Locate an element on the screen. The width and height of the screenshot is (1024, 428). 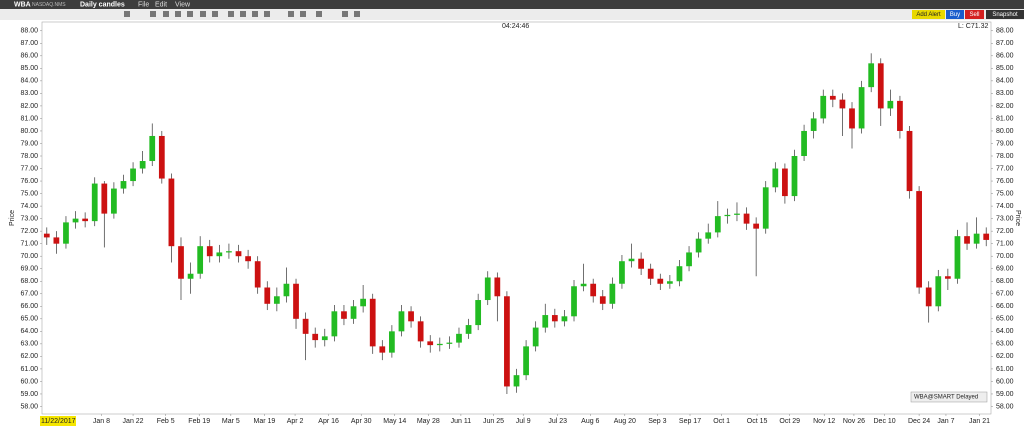
y-tick-label: 82.00 is located at coordinates (29, 106).